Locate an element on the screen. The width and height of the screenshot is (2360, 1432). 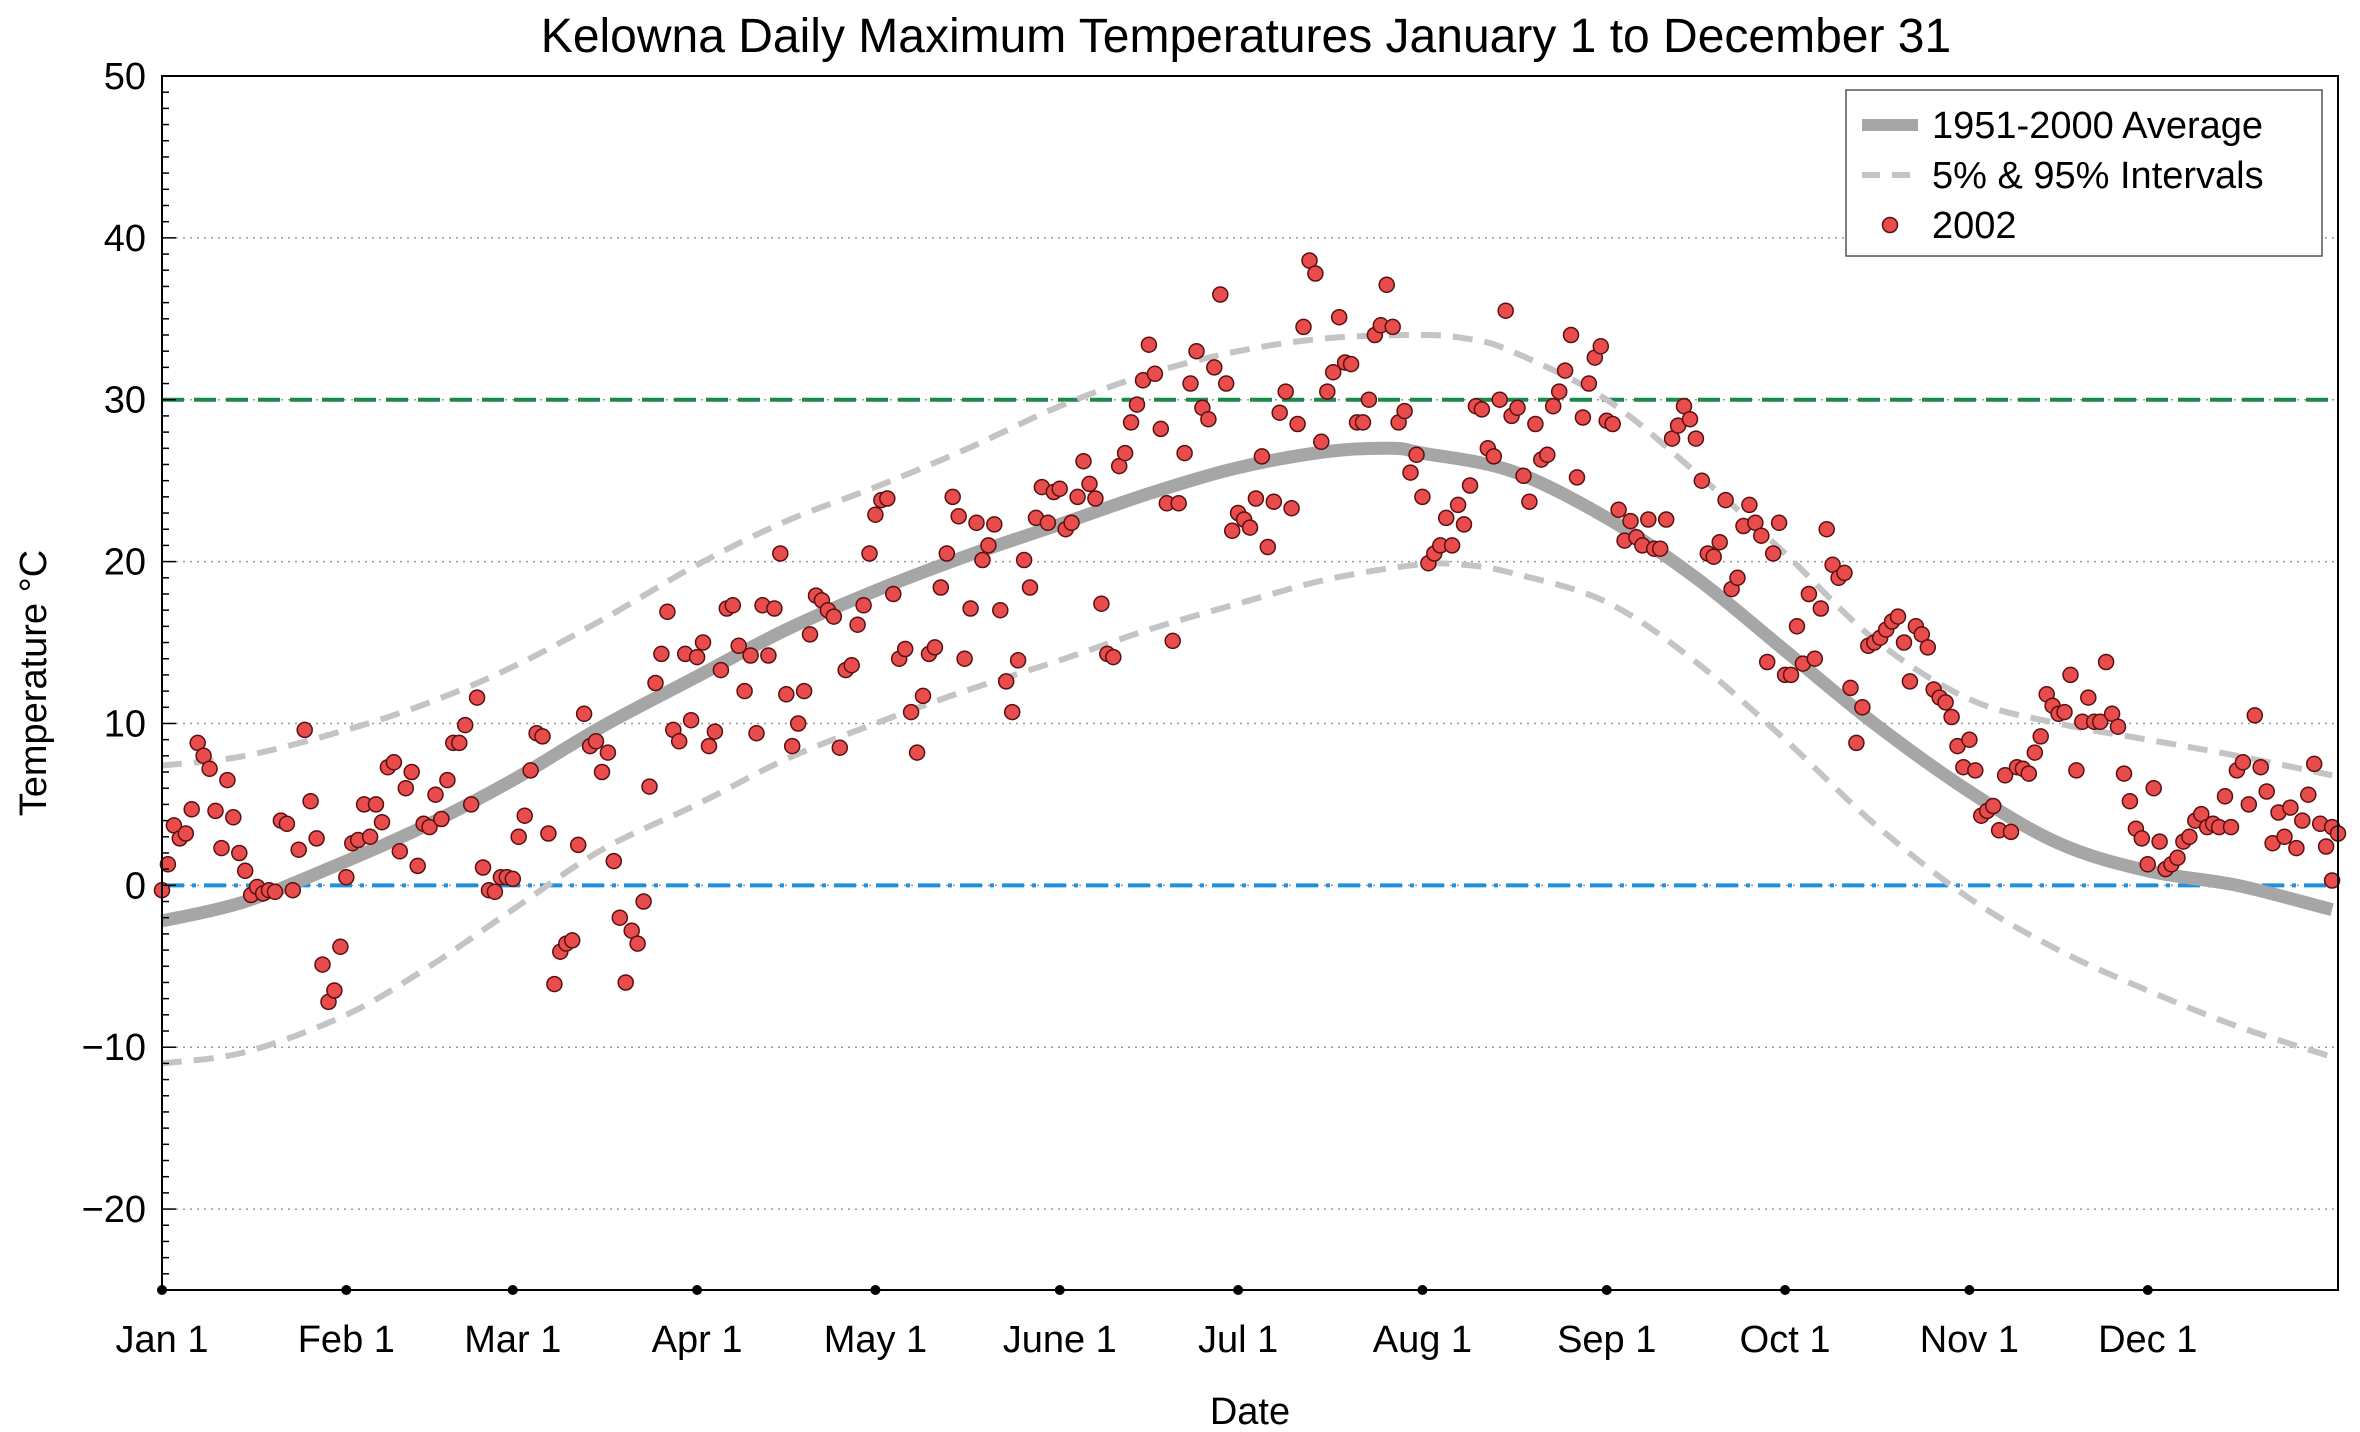
legend-interval-label: 5% & 95% Intervals is located at coordinates (2098, 176).